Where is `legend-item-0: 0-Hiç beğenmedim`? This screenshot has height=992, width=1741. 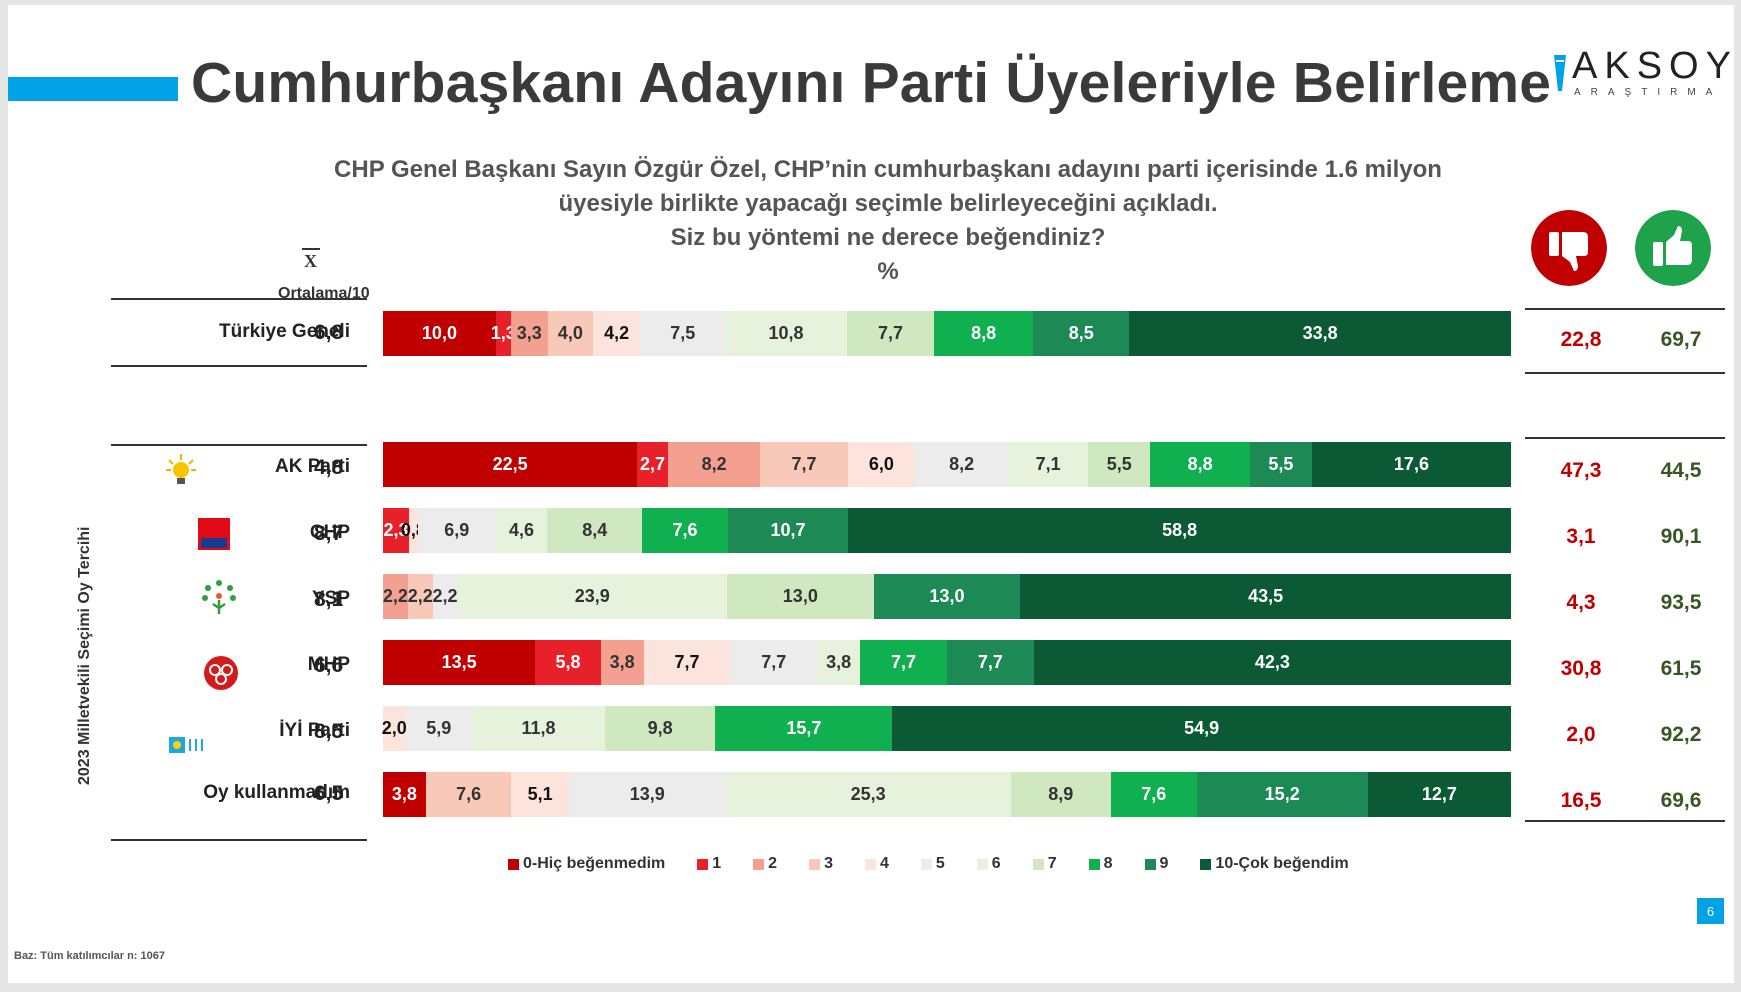 legend-item-0: 0-Hiç beğenmedim is located at coordinates (586, 864).